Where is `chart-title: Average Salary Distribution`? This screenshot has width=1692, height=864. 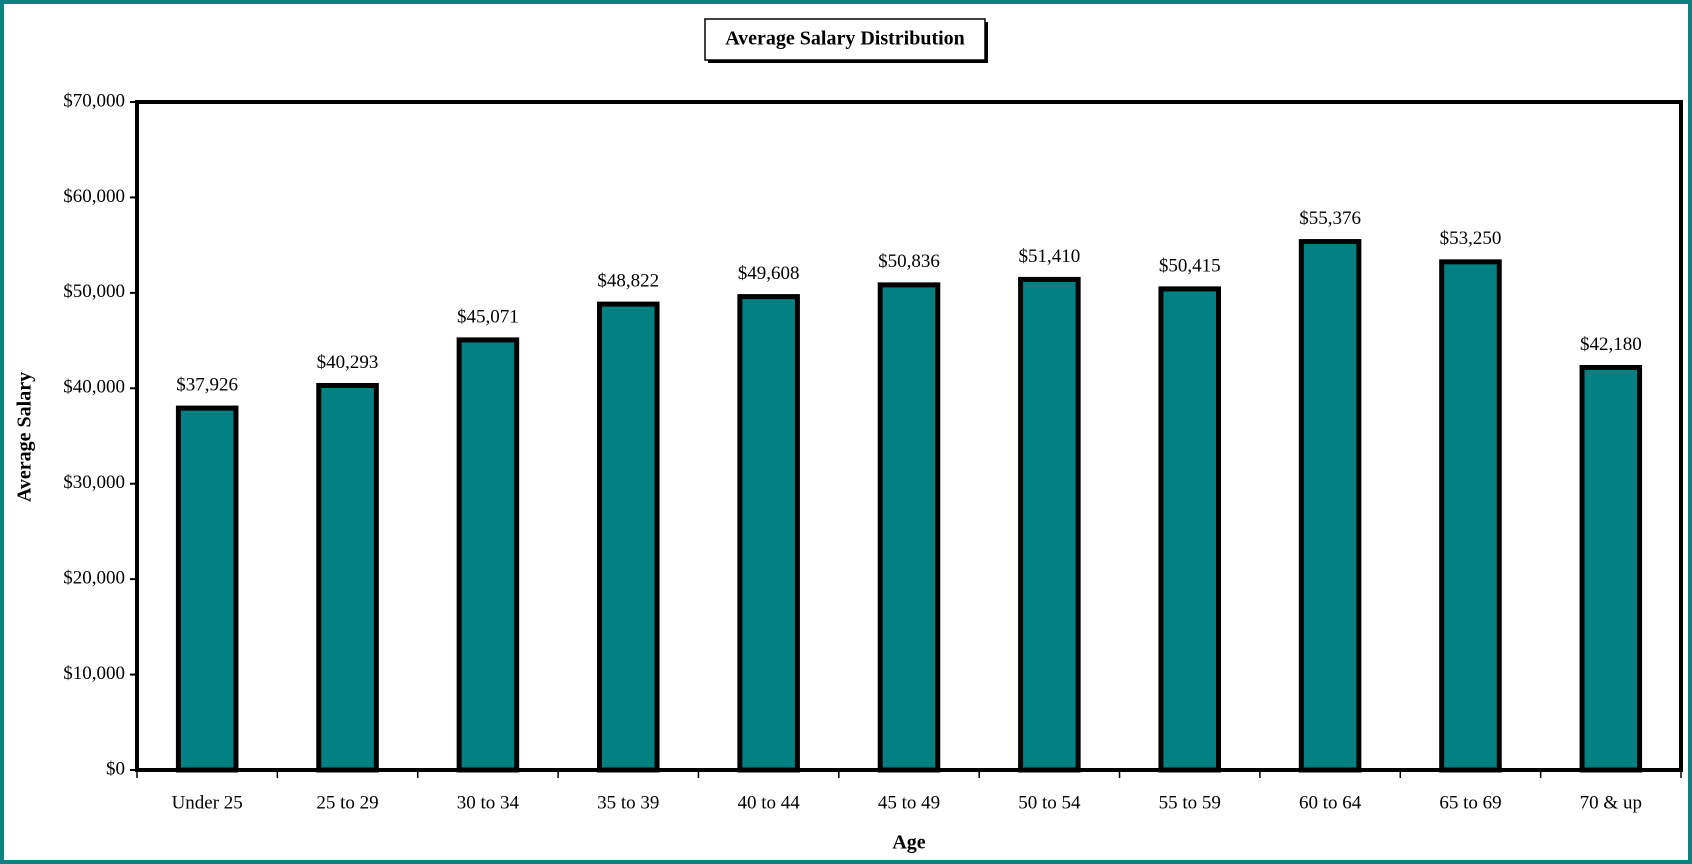 chart-title: Average Salary Distribution is located at coordinates (845, 39).